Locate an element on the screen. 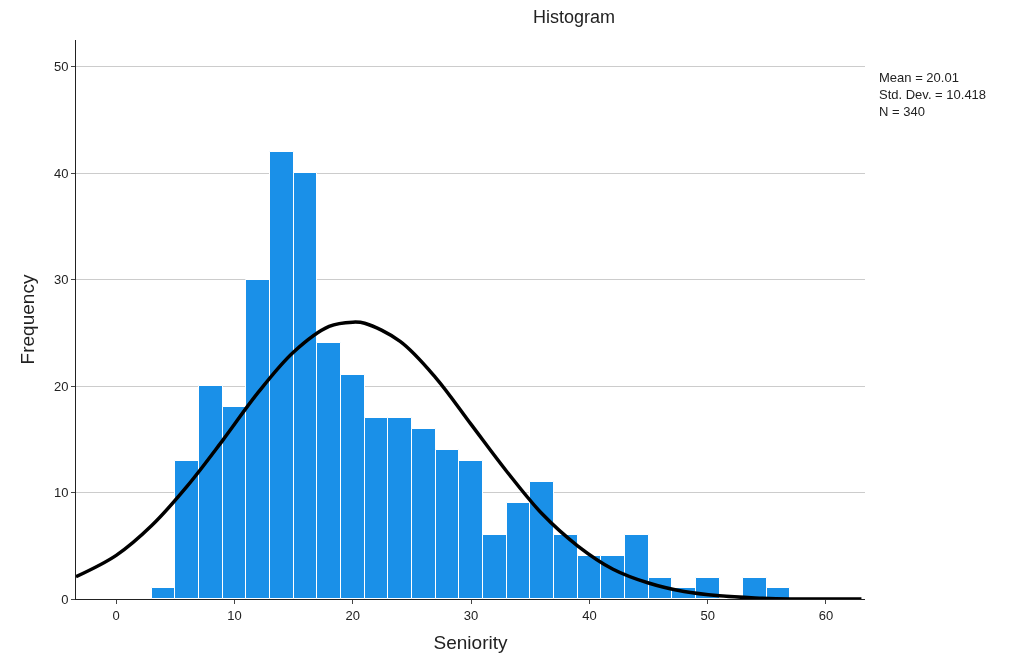 The width and height of the screenshot is (1016, 664). y-tick-label: 20 is located at coordinates (61, 386).